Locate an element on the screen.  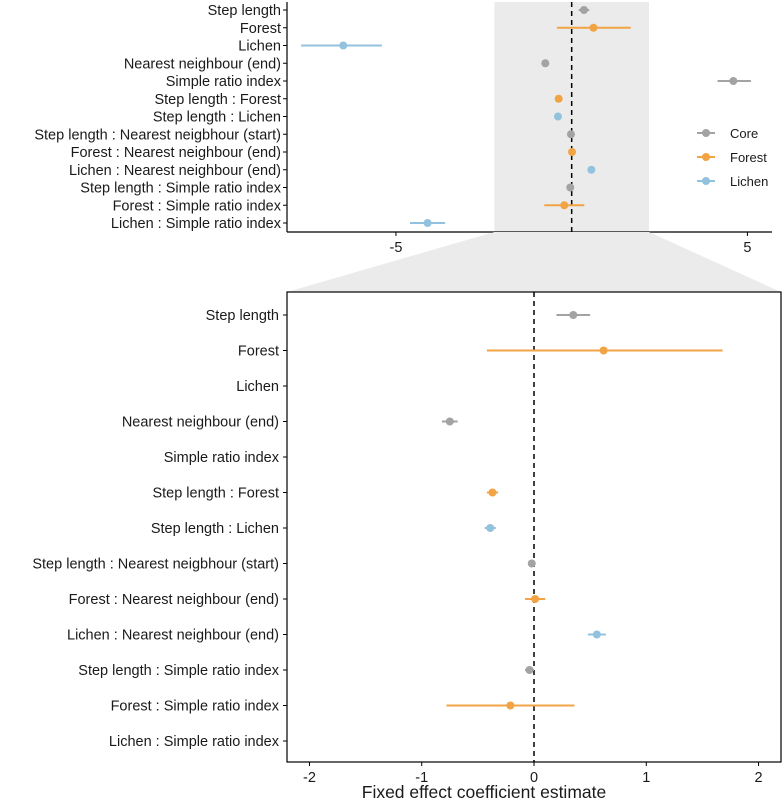
overview-point-step-length-simple-ratio-index is located at coordinates (570, 187).